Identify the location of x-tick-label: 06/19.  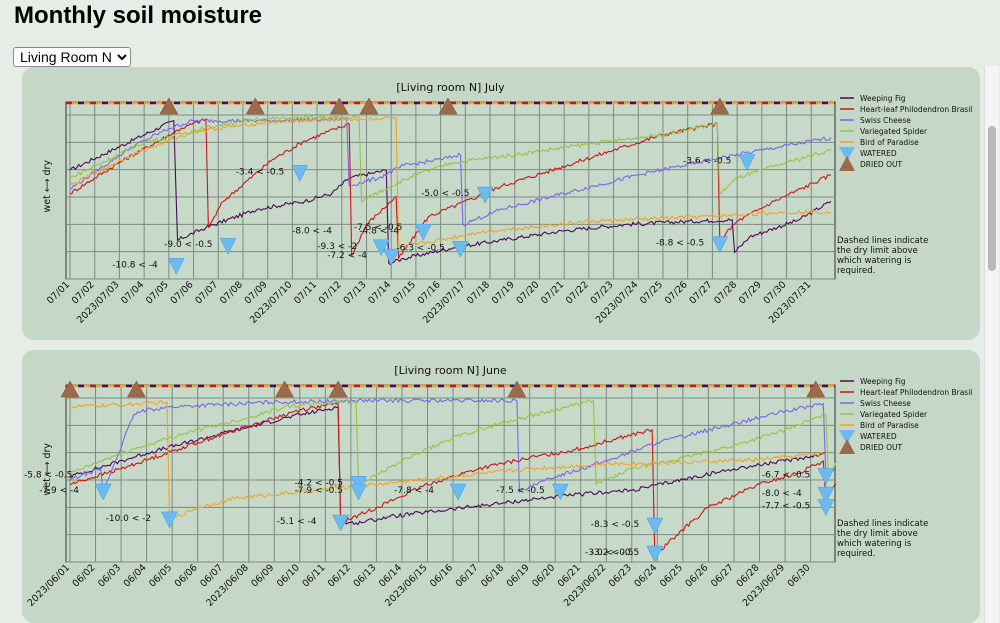
(518, 575).